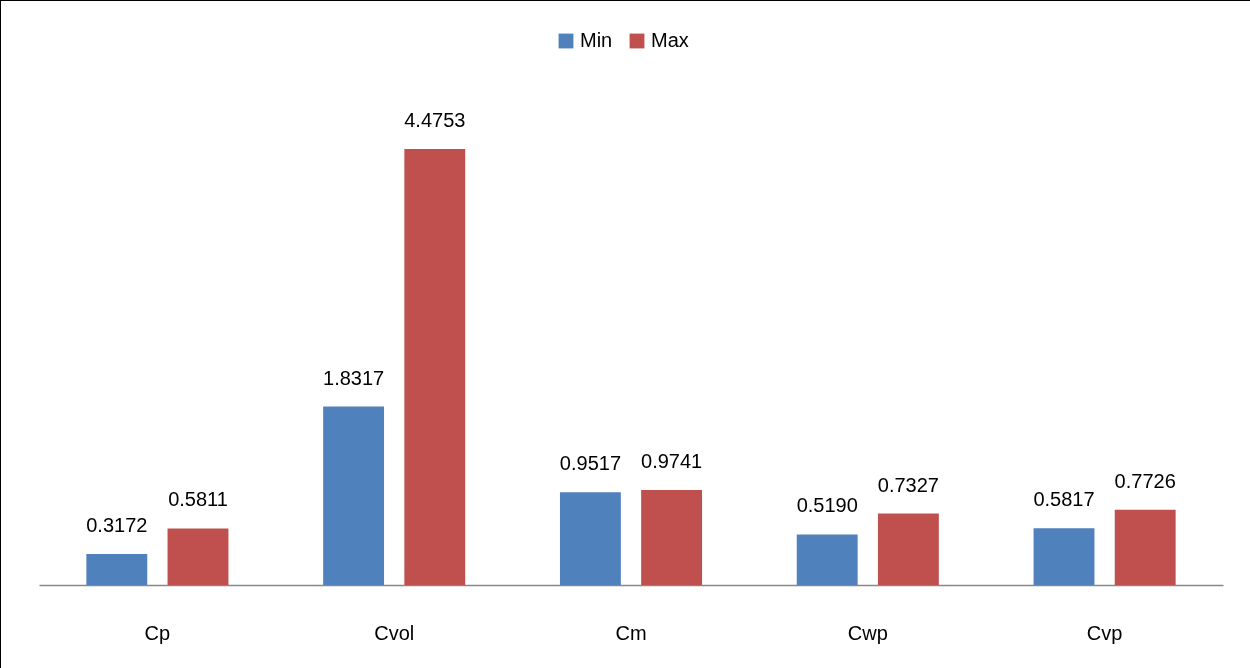  What do you see at coordinates (198, 499) in the screenshot?
I see `data-label: 0.5811` at bounding box center [198, 499].